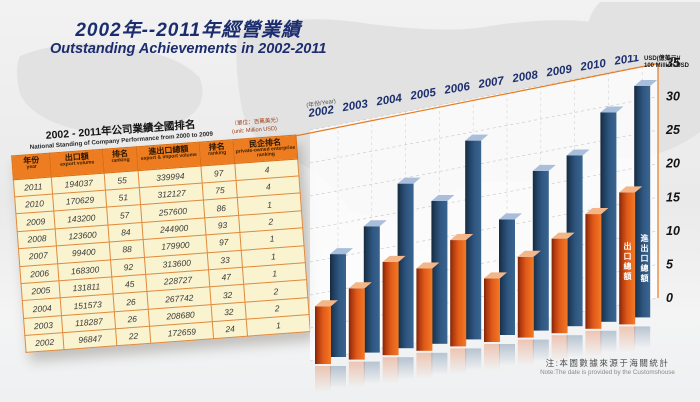  I want to click on x-year-label: 2004, so click(389, 100).